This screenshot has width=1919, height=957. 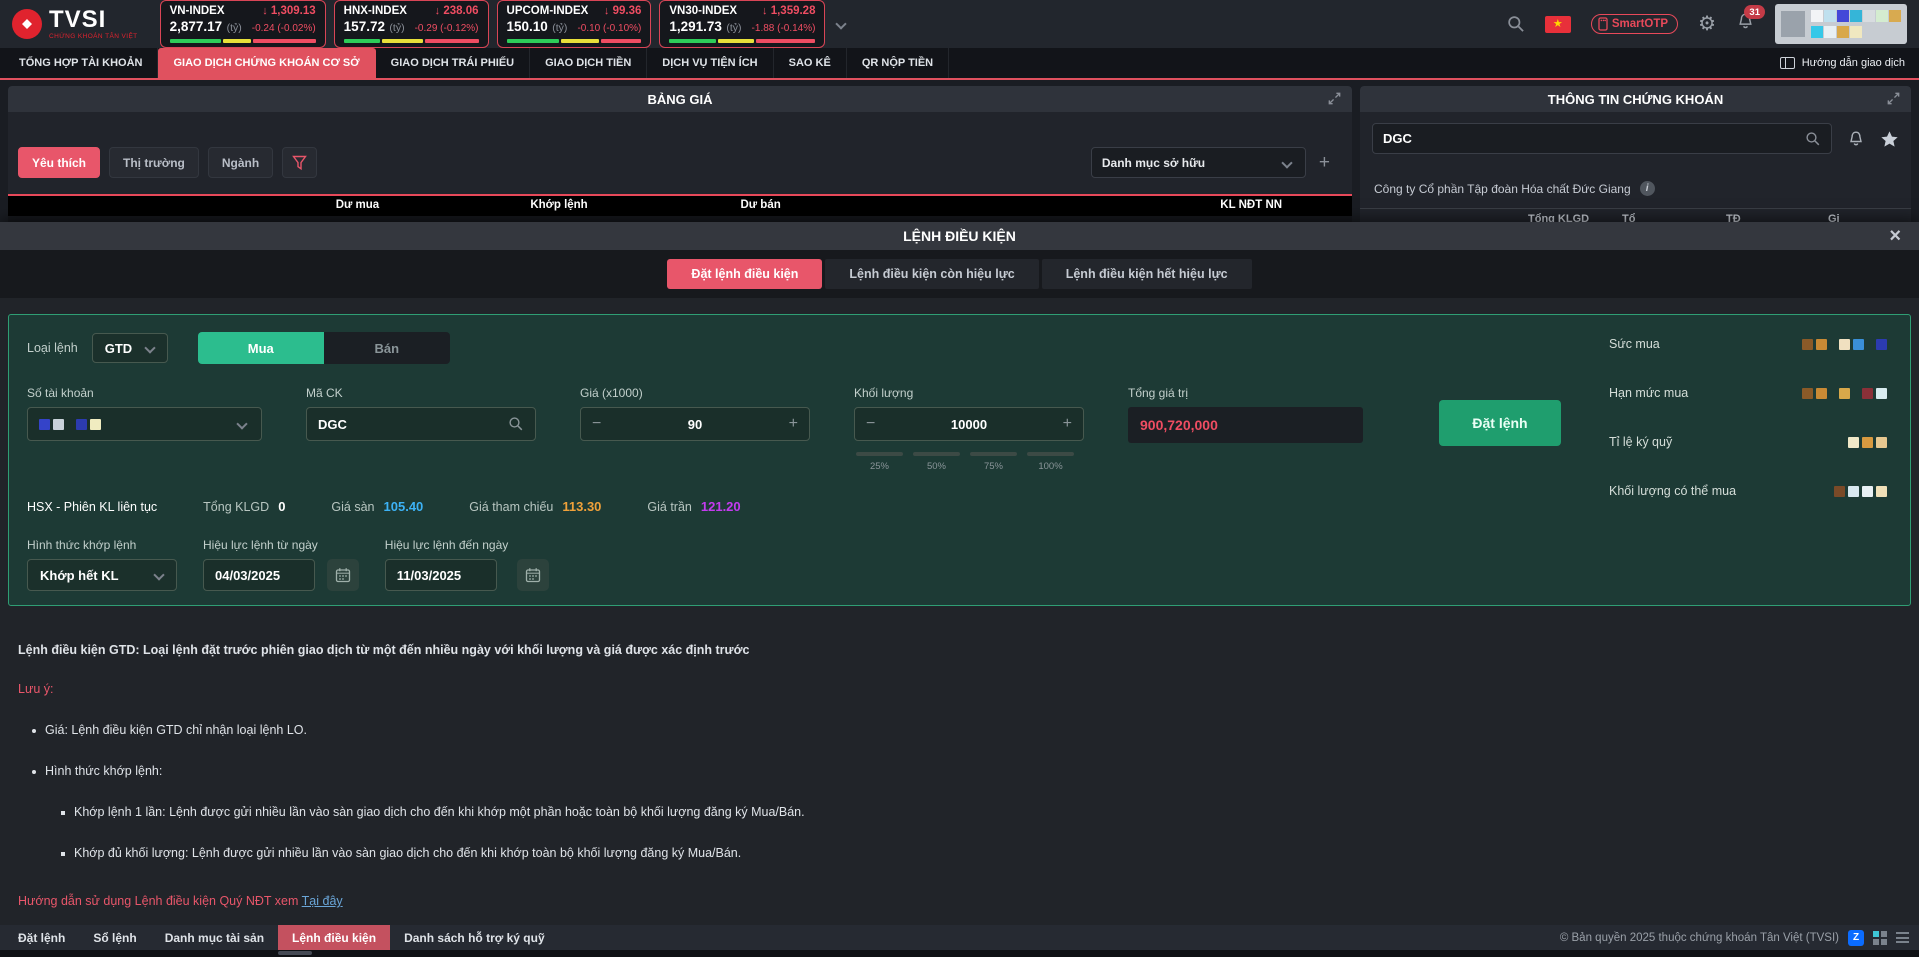 I want to click on apps-grid-icon, so click(x=1880, y=937).